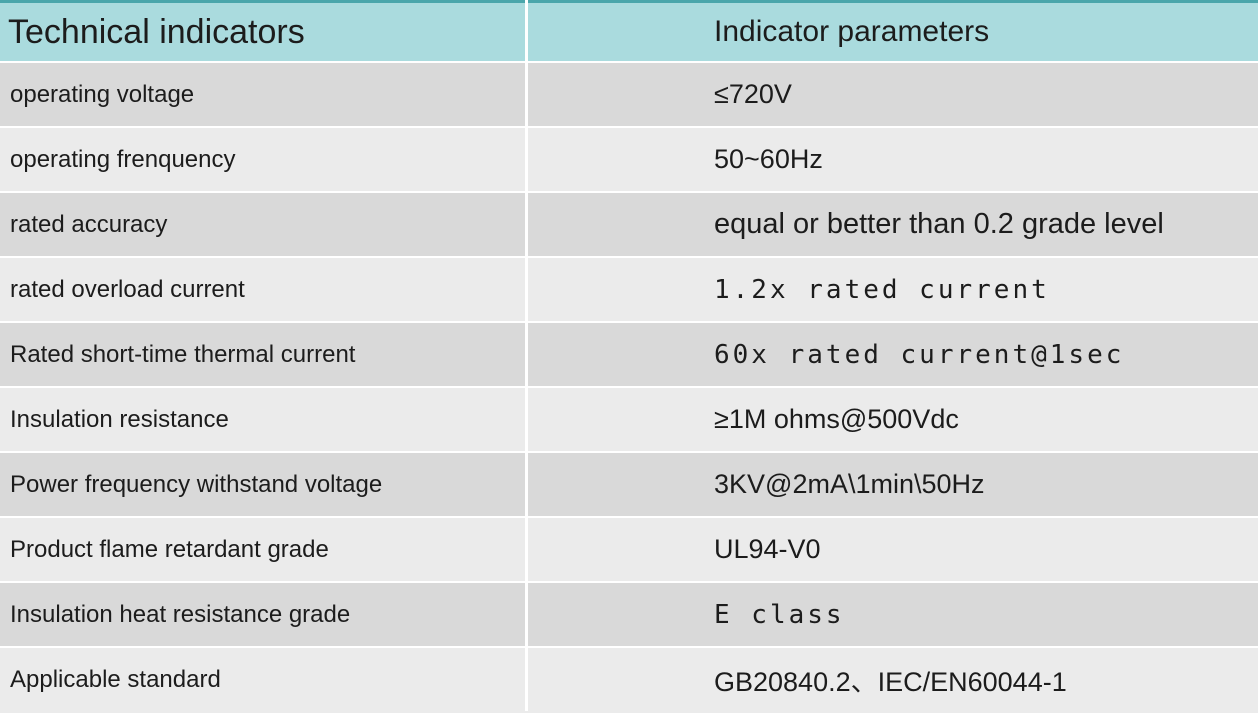  What do you see at coordinates (262, 419) in the screenshot?
I see `indicator-name-cell: Insulation resistance` at bounding box center [262, 419].